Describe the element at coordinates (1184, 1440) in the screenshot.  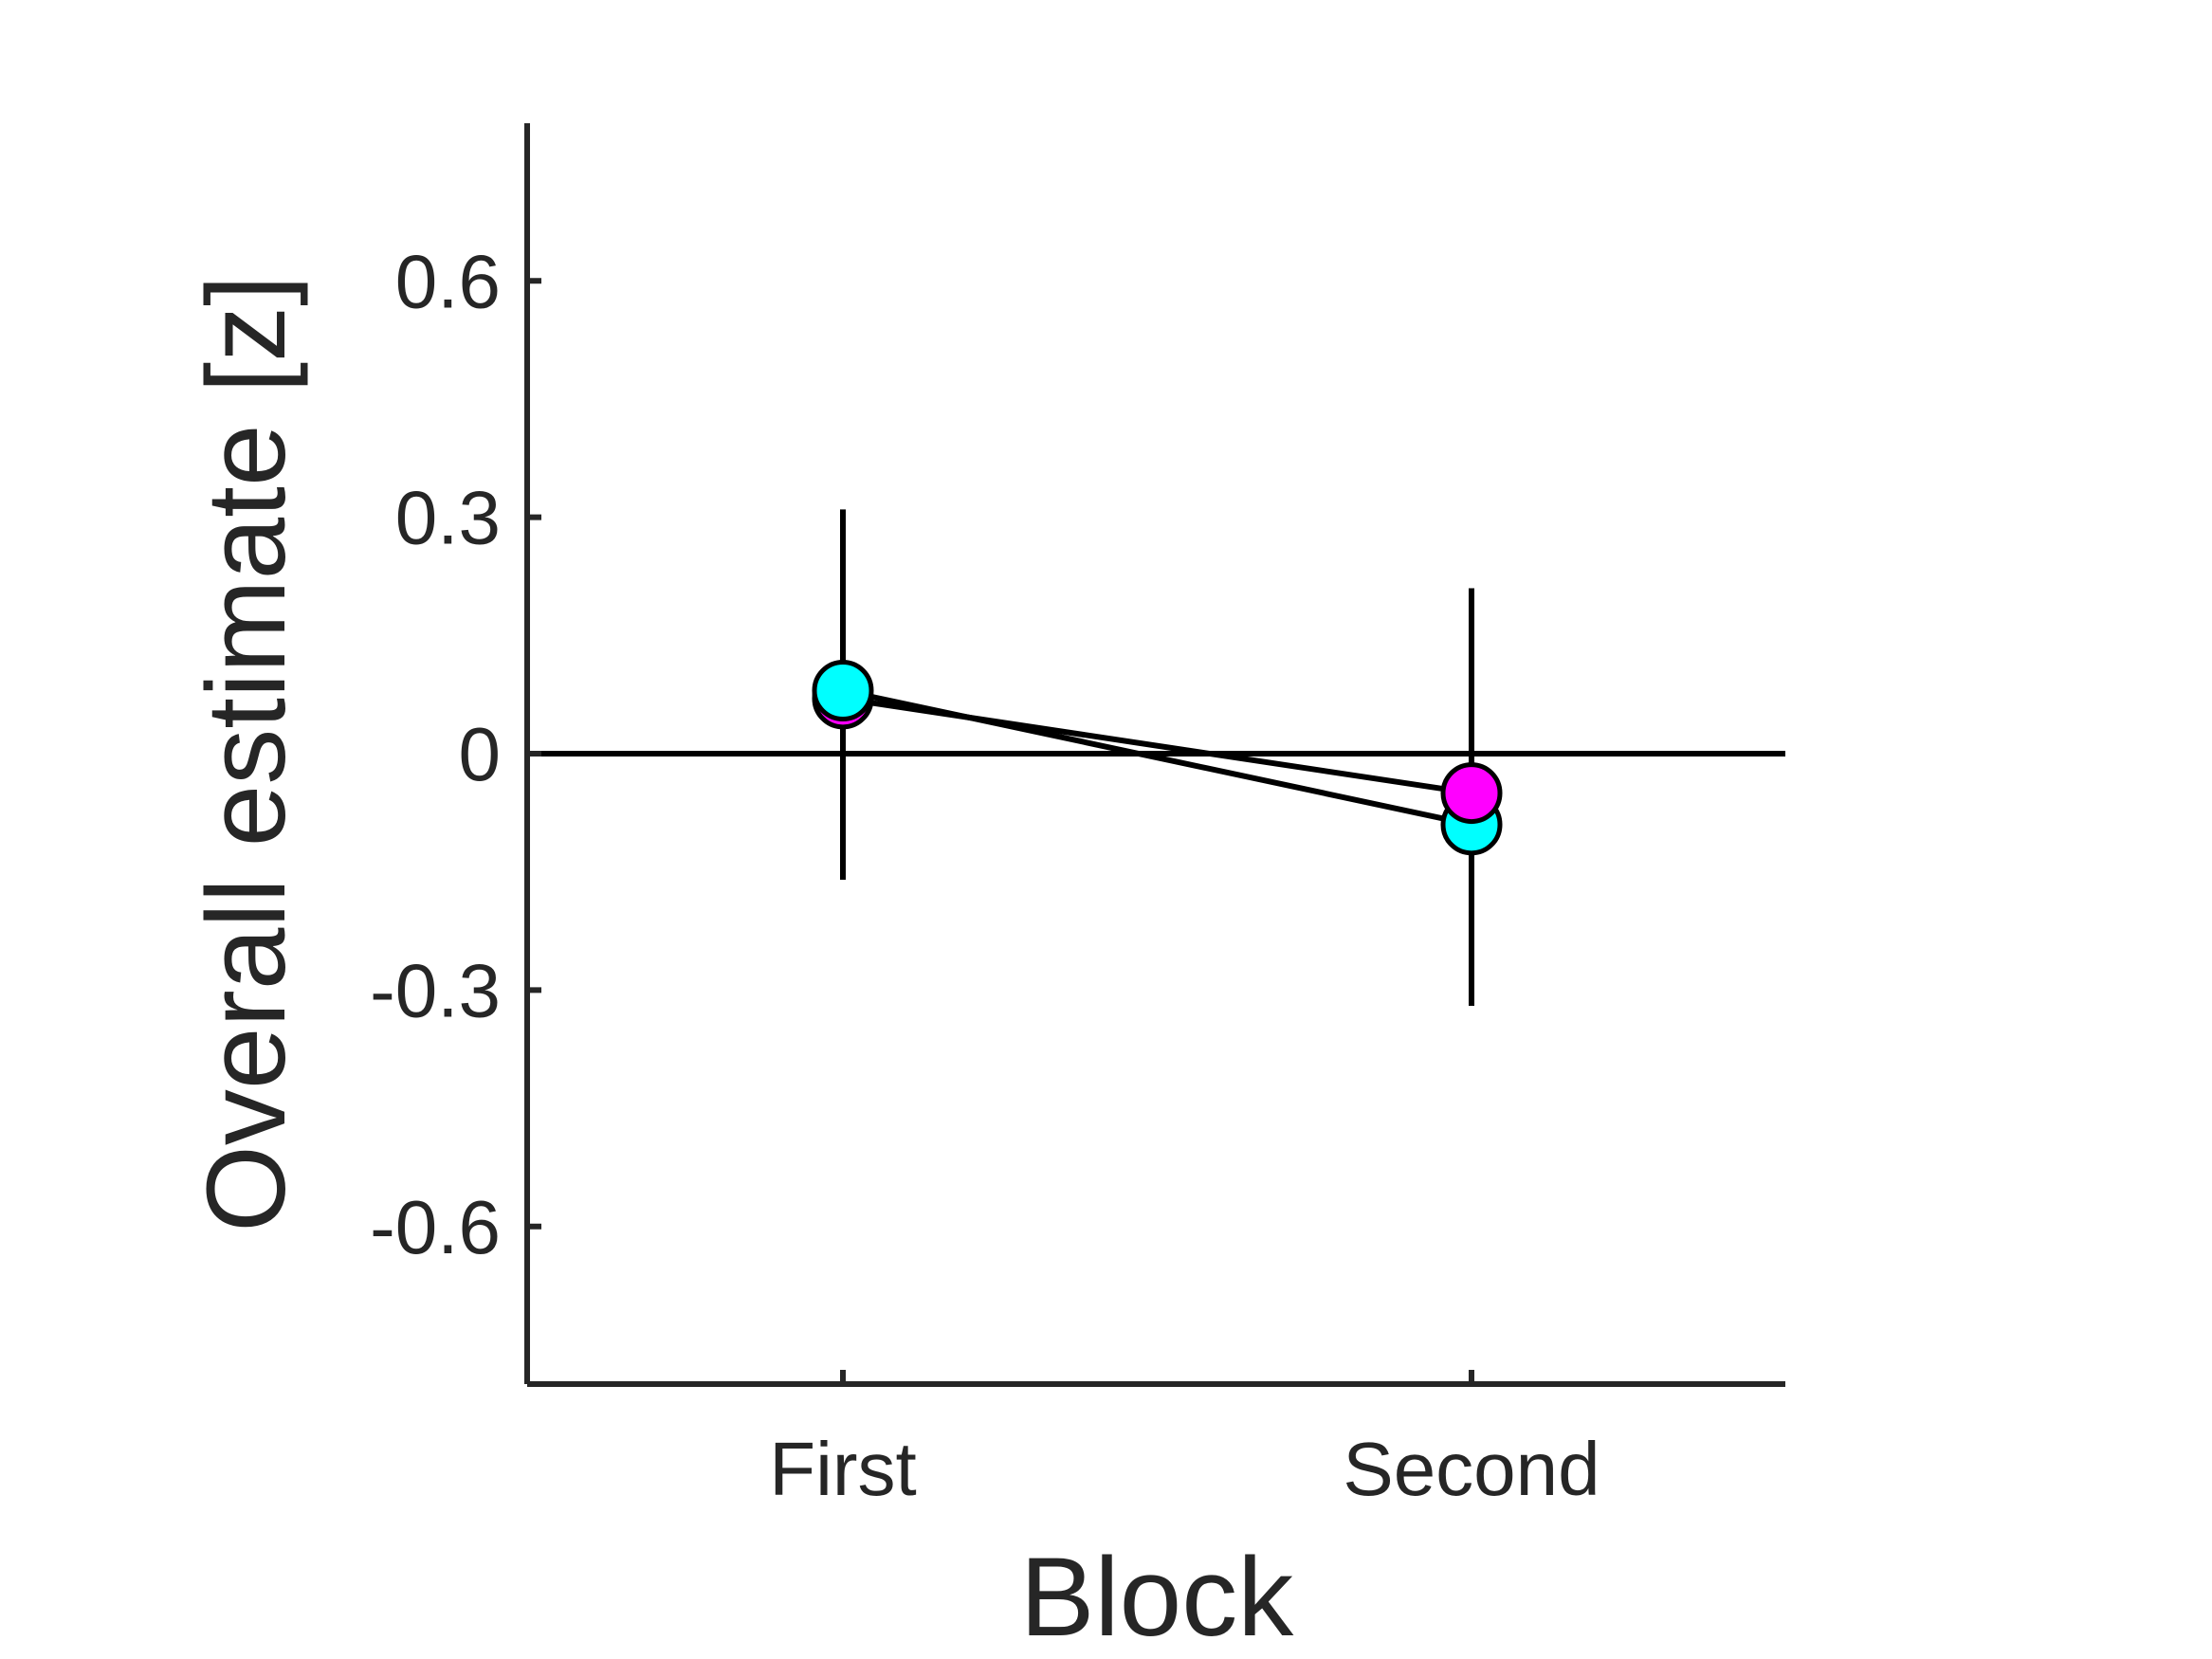
I see `x-axis-ticks: First Second` at that location.